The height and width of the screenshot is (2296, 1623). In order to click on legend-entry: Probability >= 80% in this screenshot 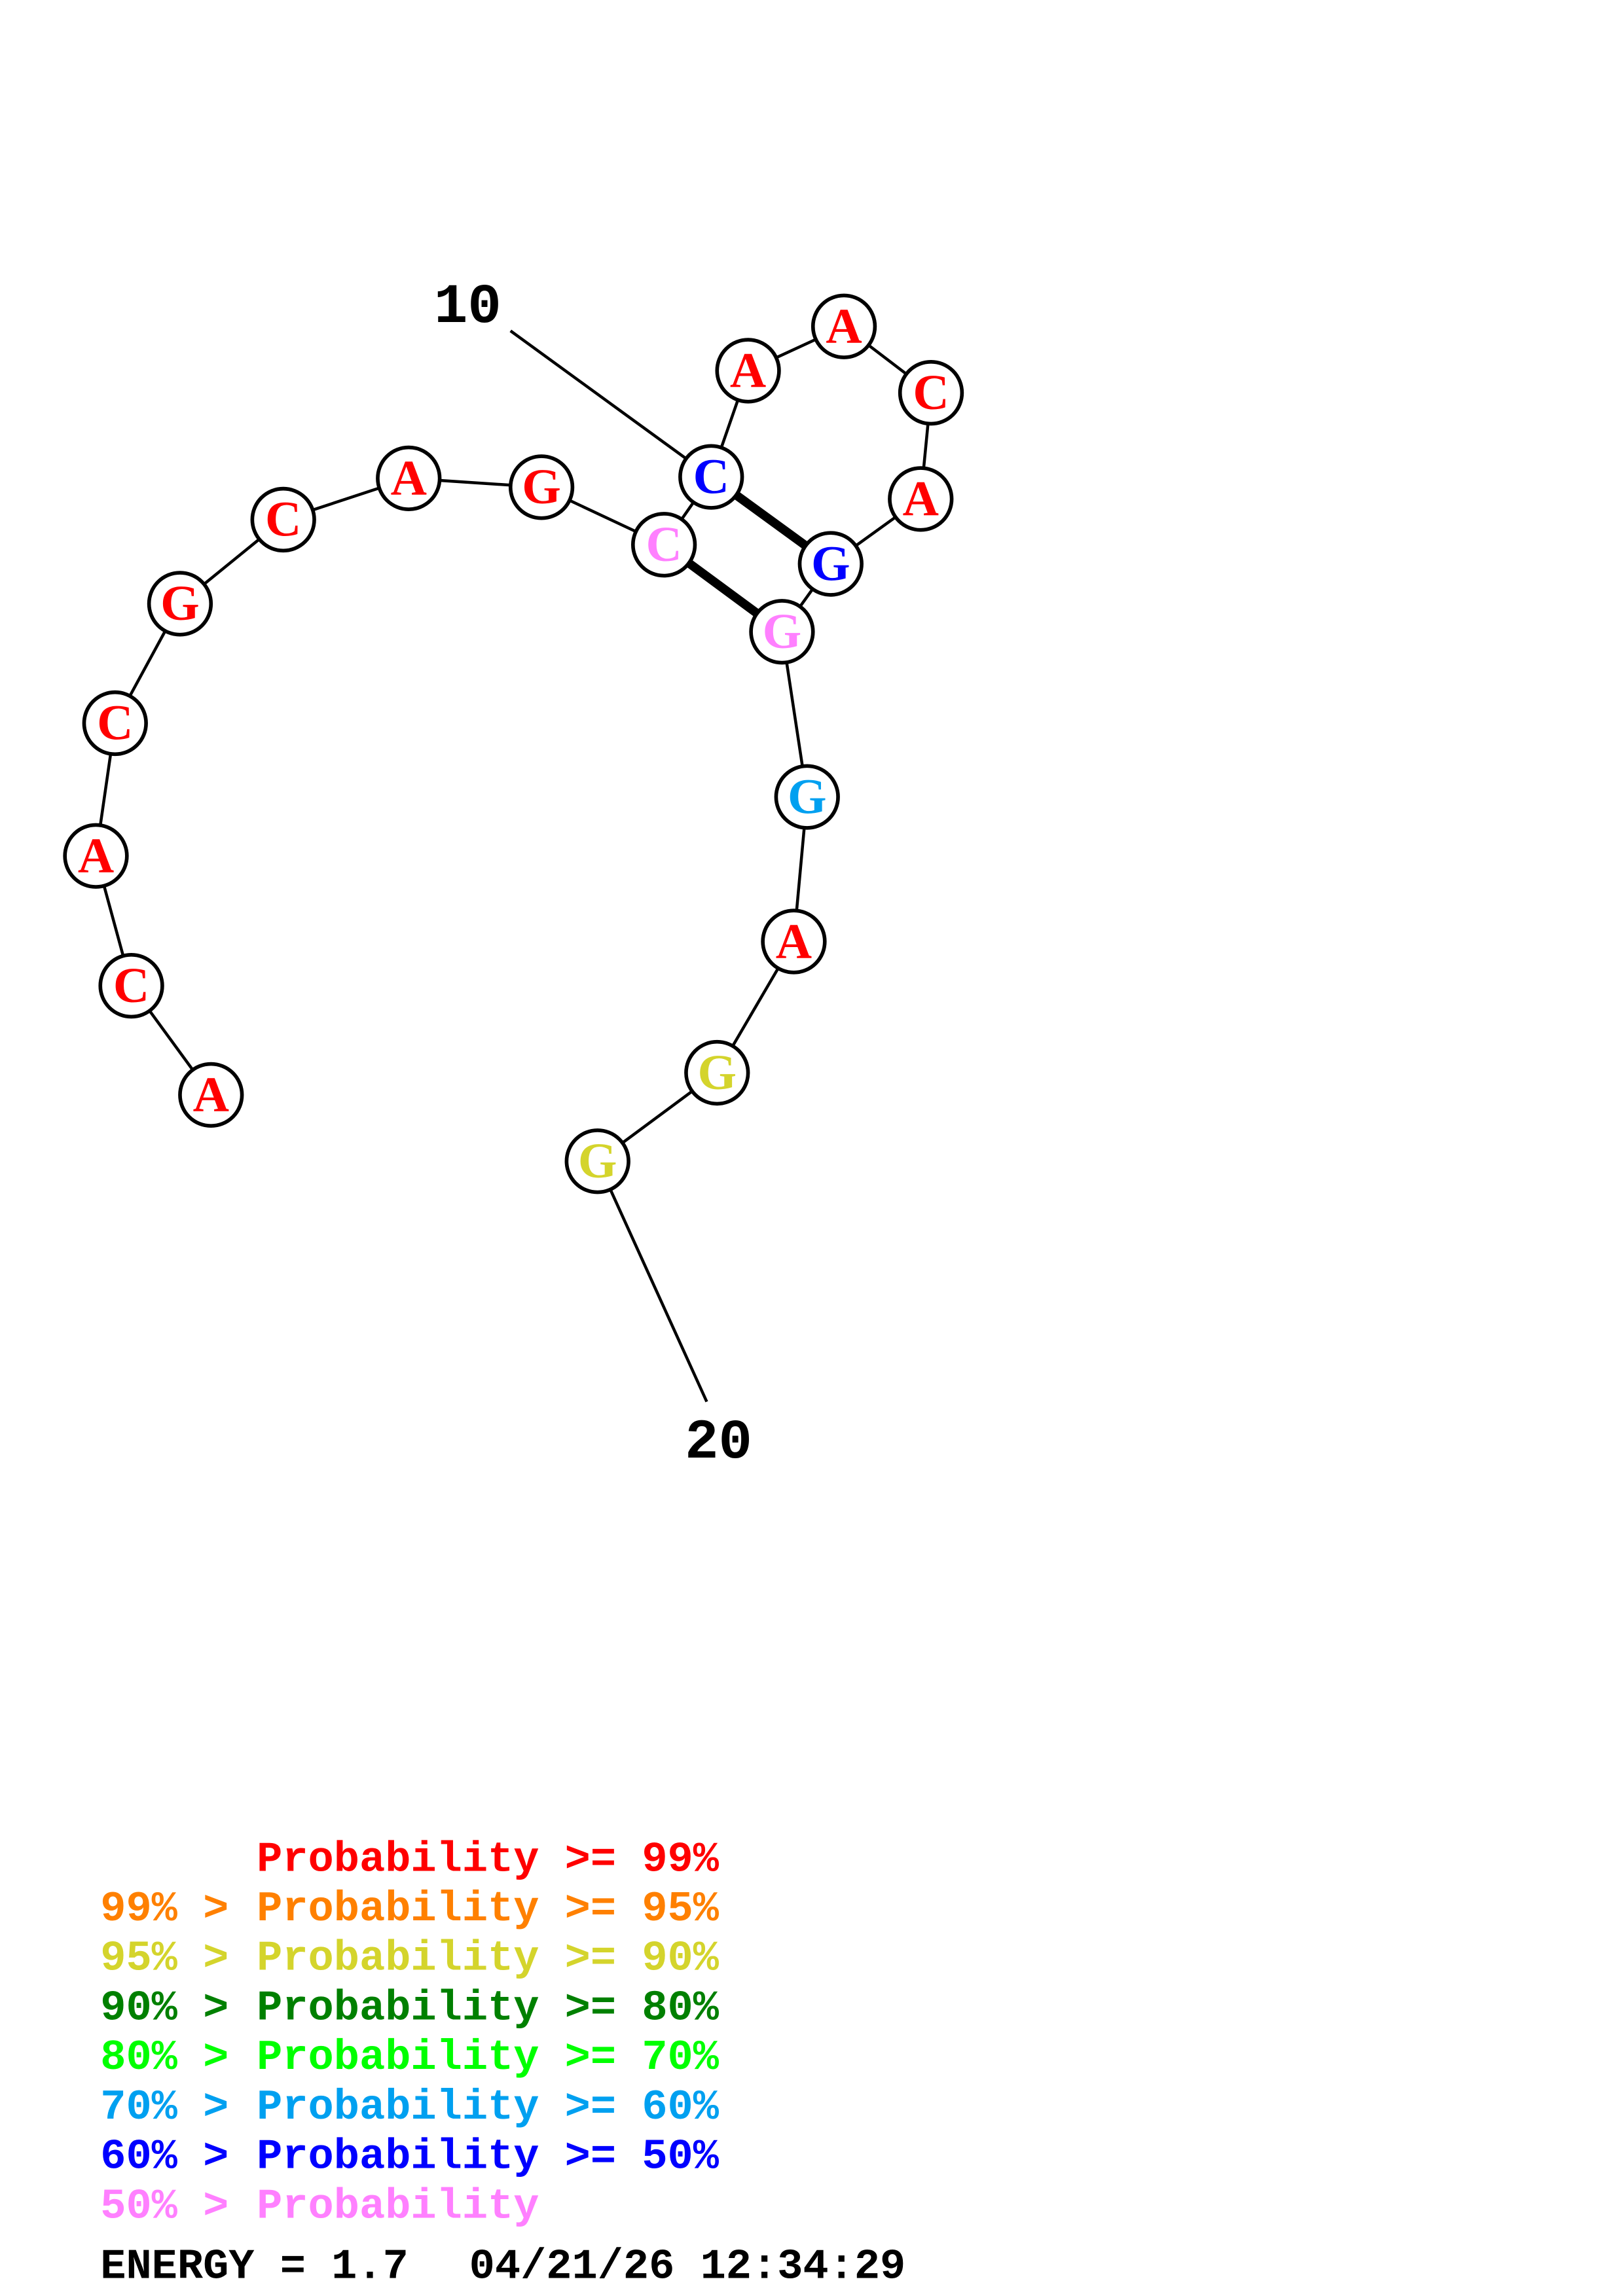, I will do `click(488, 2008)`.